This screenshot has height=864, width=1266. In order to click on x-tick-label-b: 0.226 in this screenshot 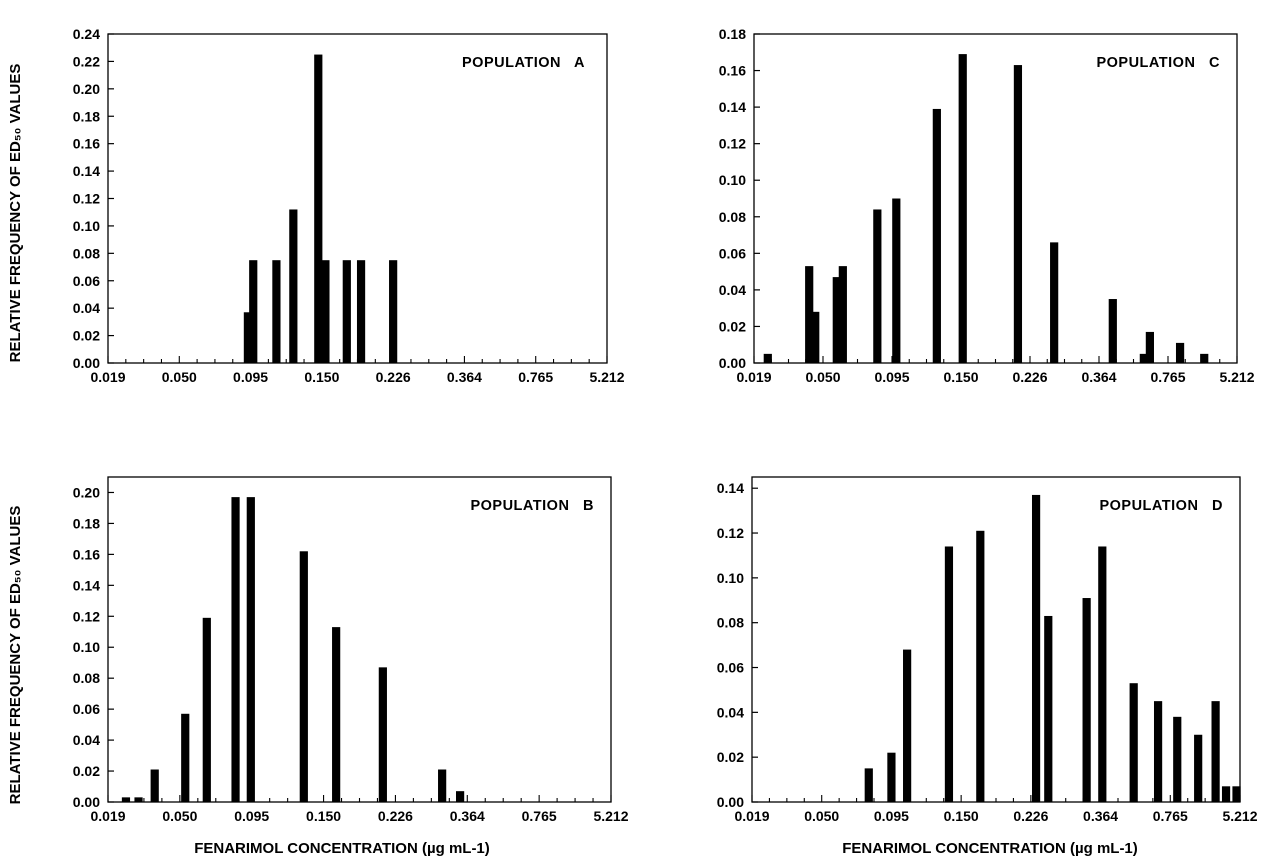, I will do `click(395, 816)`.